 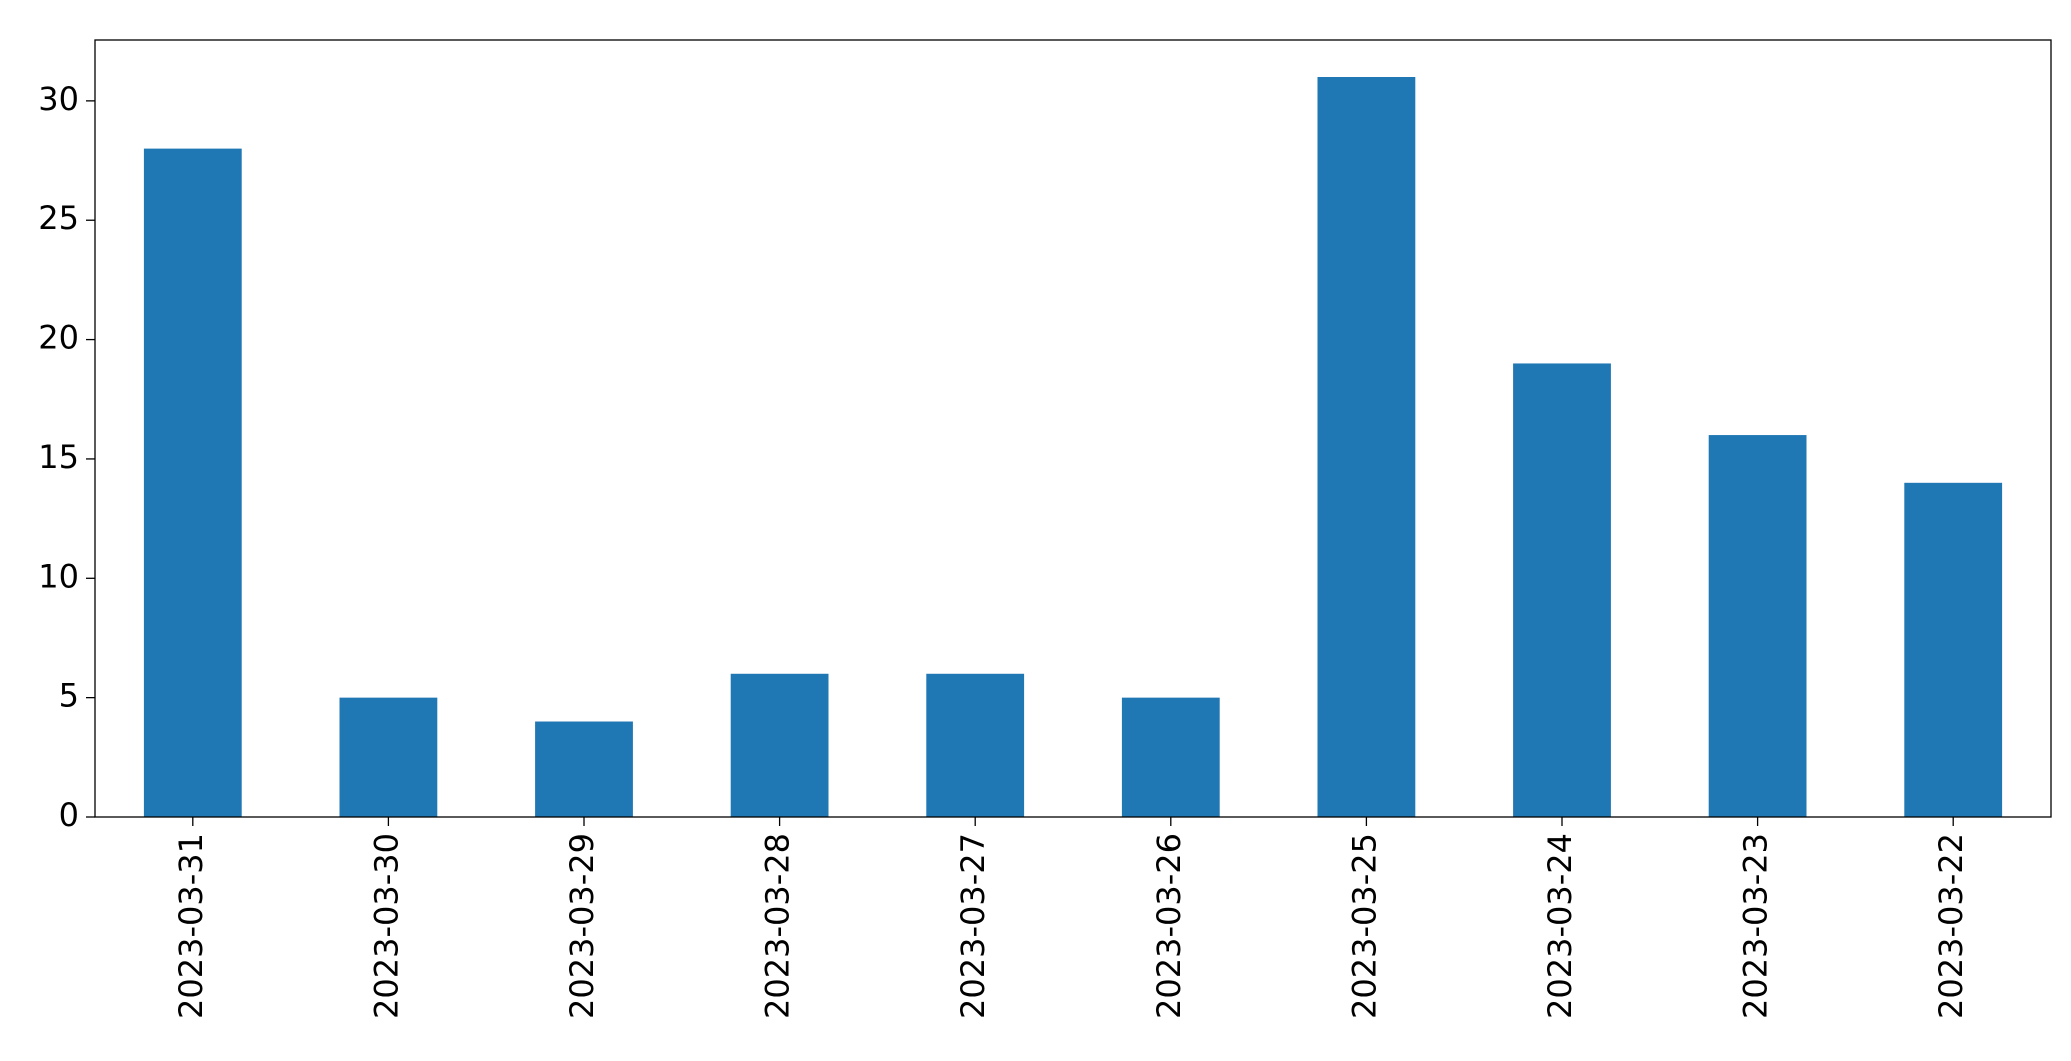 I want to click on x-tick-label: 2023-03-31, so click(x=191, y=926).